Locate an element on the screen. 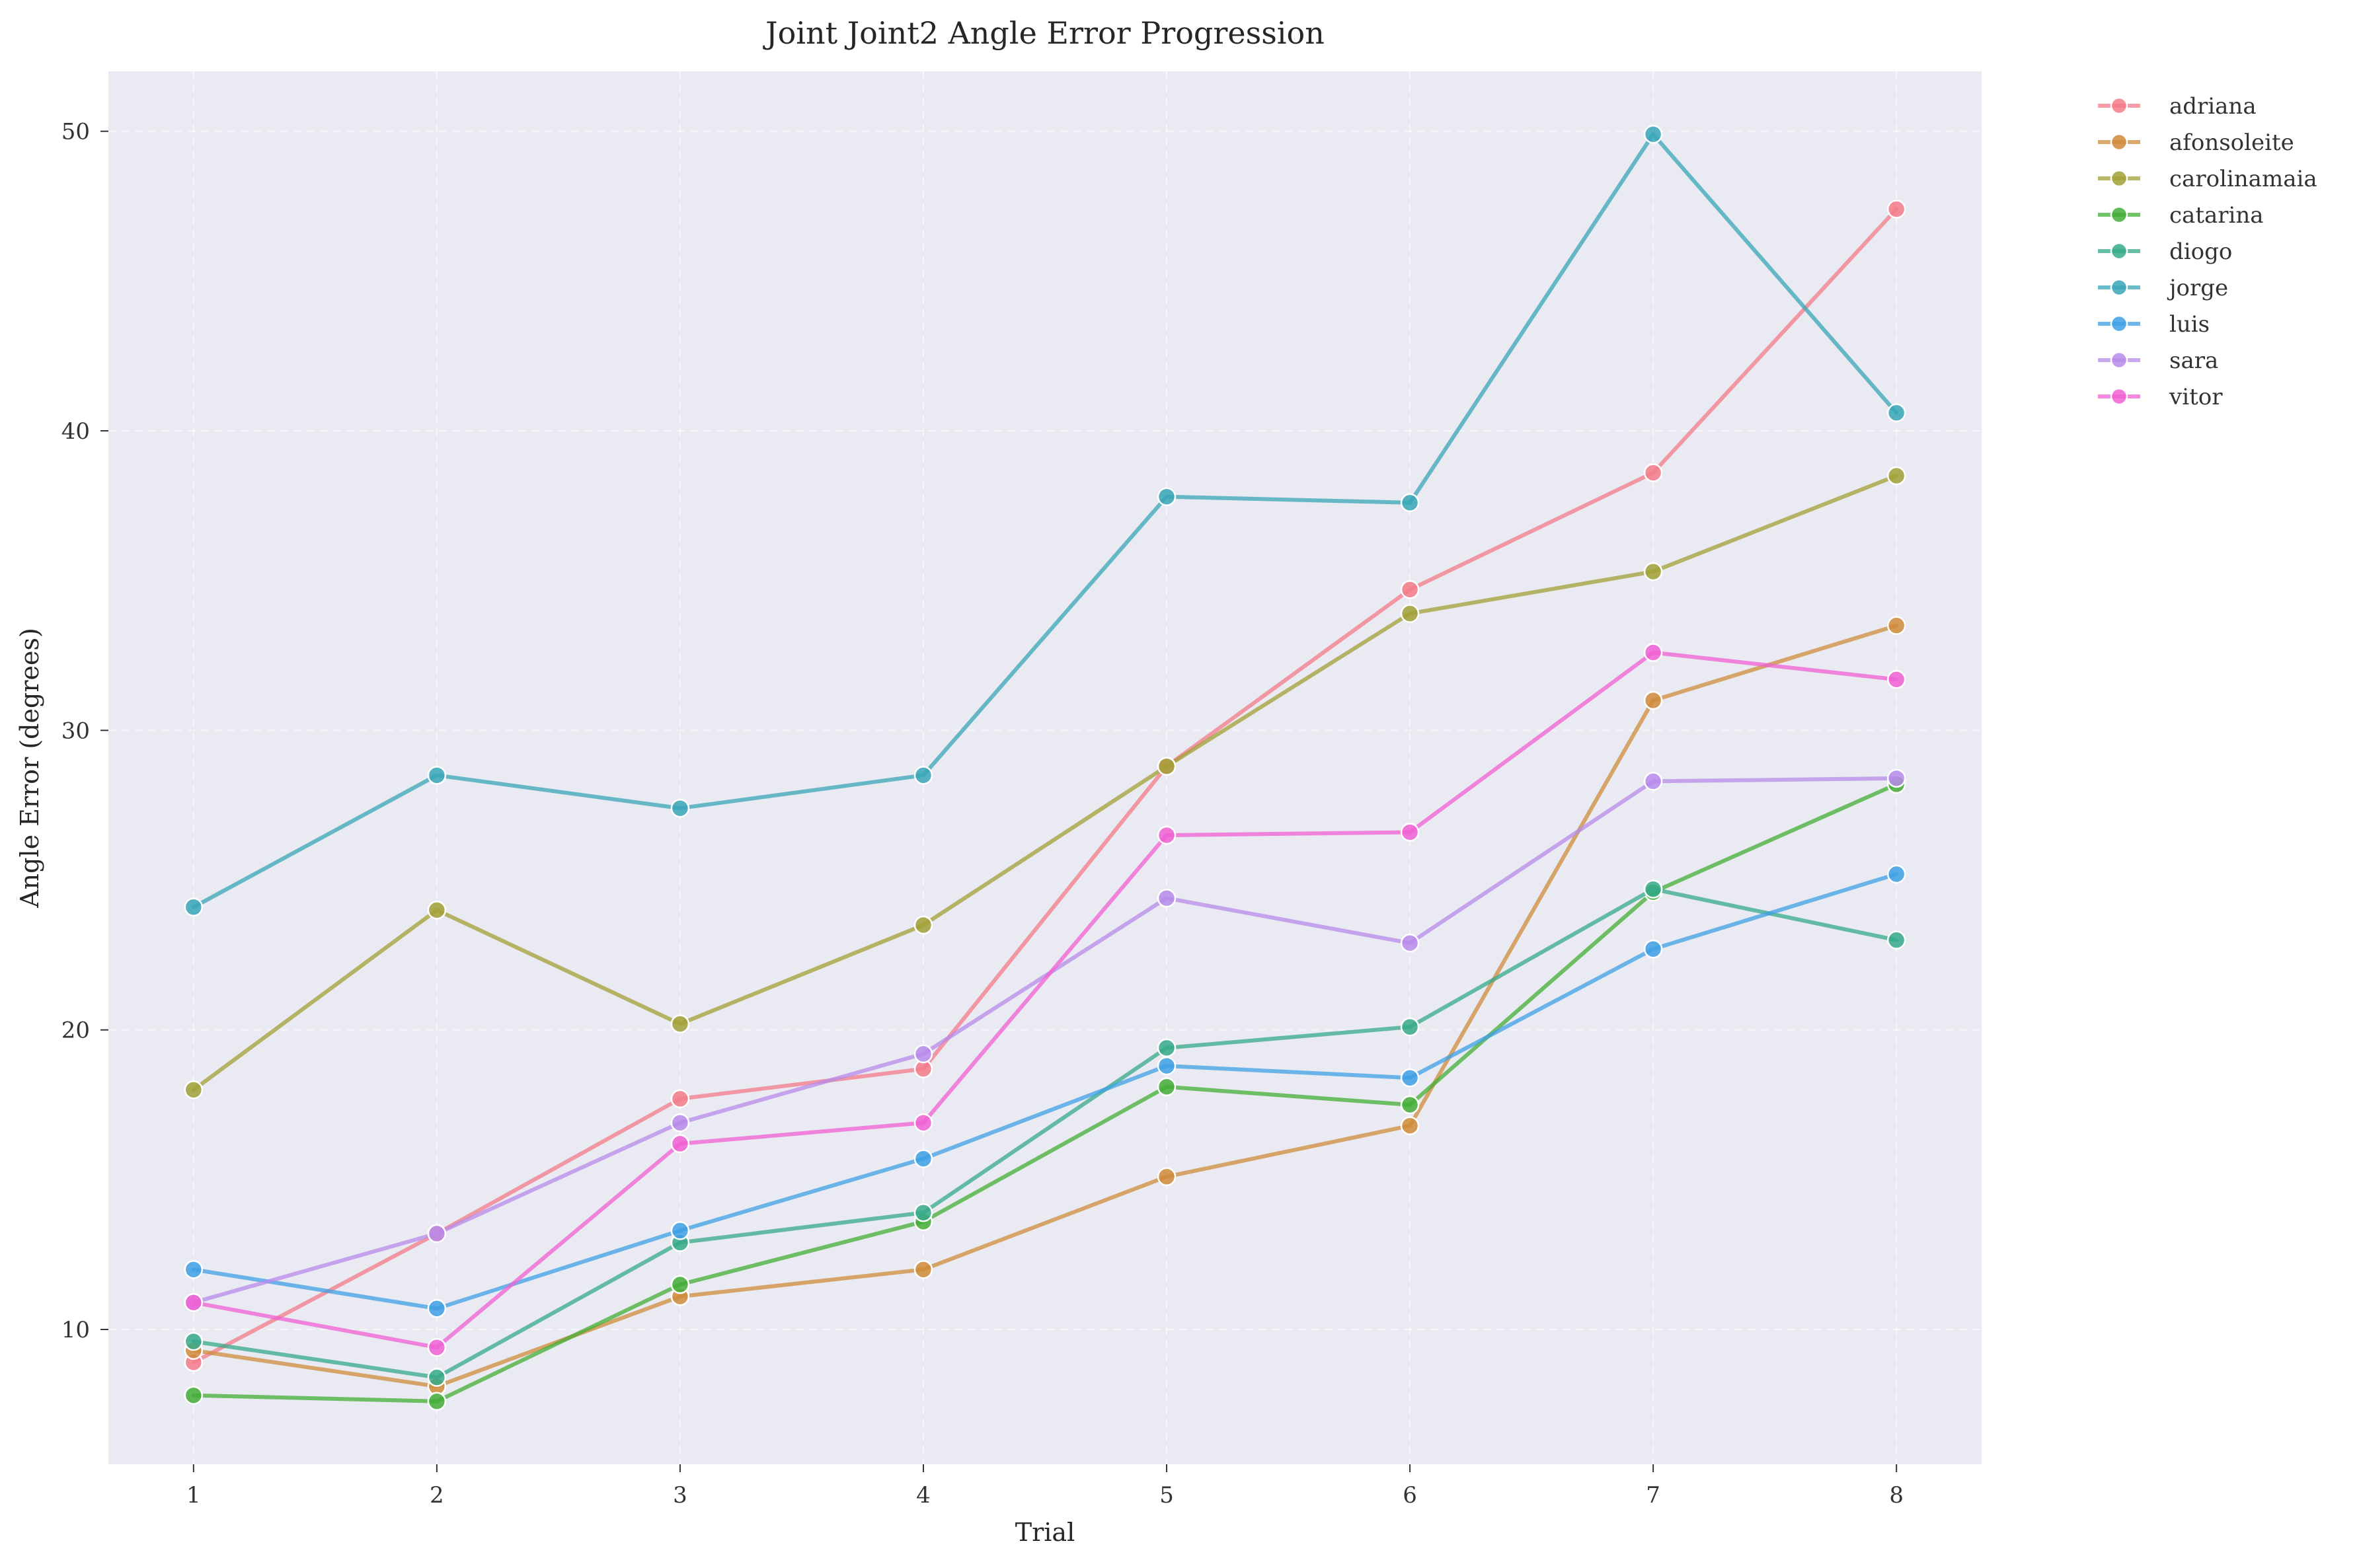 This screenshot has height=1568, width=2361. x-tick-label: 3 is located at coordinates (680, 1496).